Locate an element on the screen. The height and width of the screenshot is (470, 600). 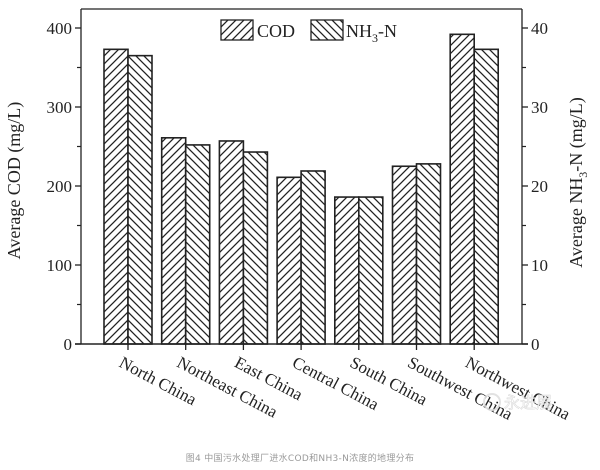
legend: COD NH3-N is located at coordinates (308, 32).